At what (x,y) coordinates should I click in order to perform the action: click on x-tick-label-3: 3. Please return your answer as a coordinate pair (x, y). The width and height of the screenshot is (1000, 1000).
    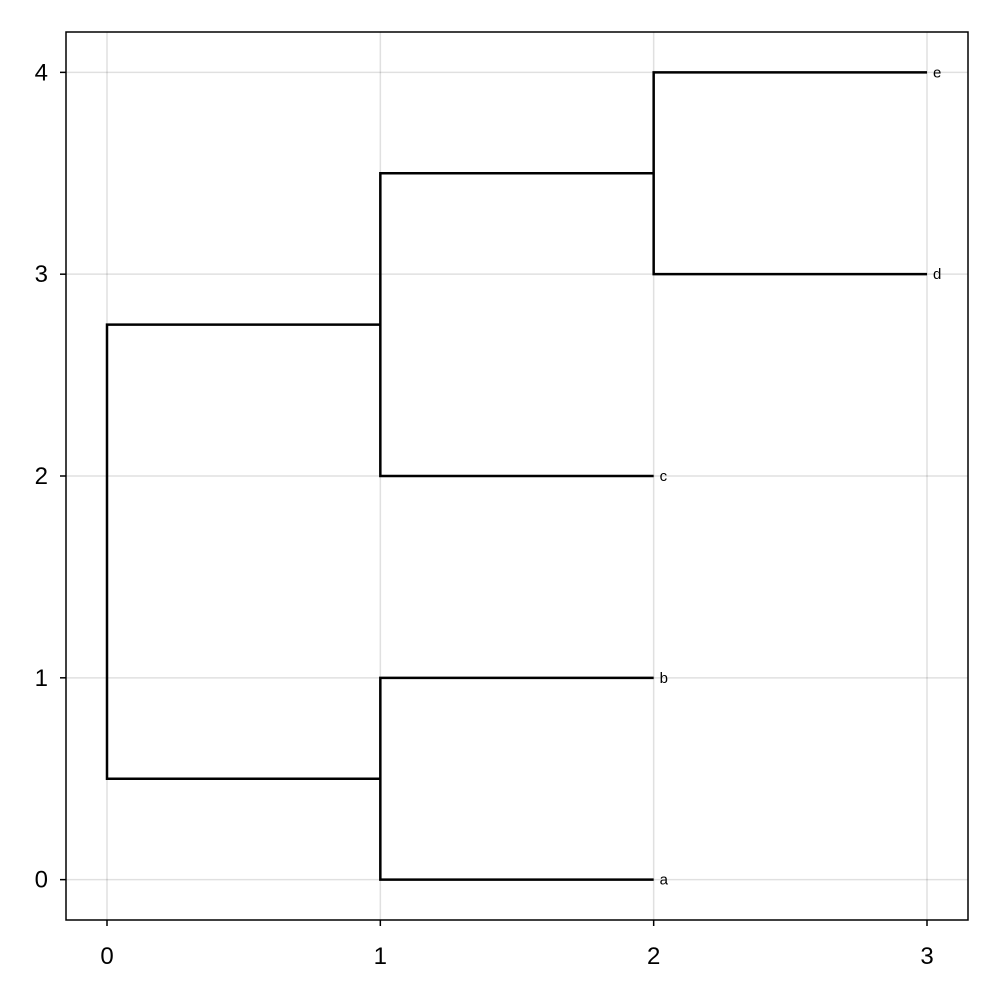
    Looking at the image, I should click on (926, 956).